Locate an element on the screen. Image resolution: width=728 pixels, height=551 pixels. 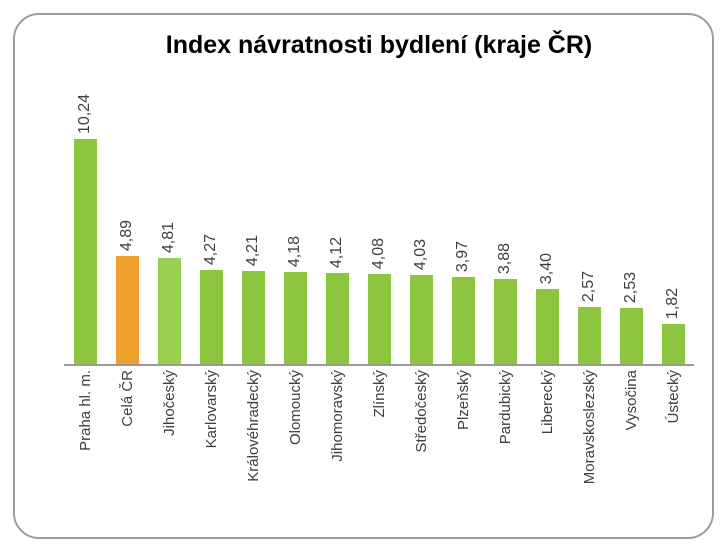
x-axis-label-cell: Středočeský is located at coordinates (421, 440).